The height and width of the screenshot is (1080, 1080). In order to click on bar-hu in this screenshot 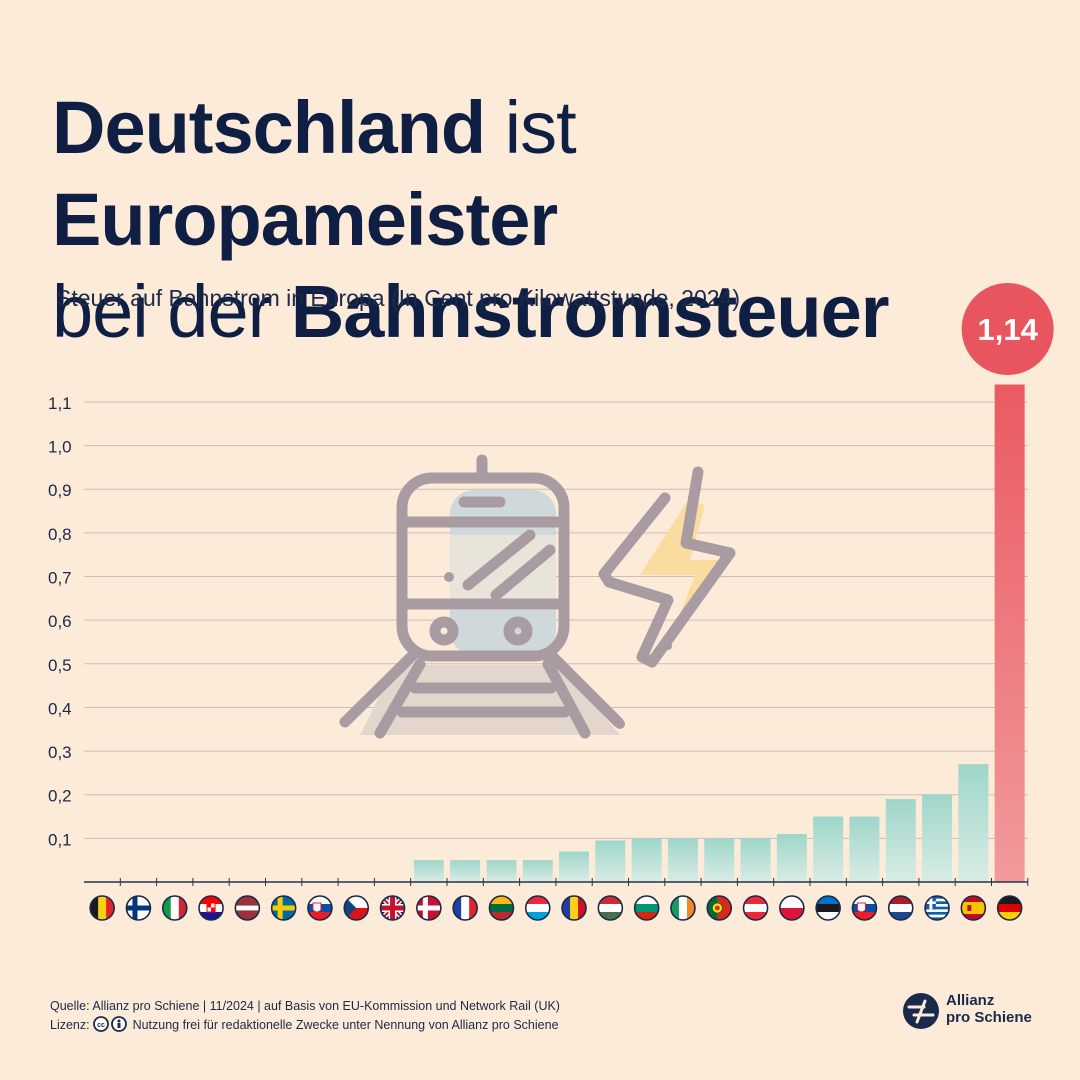, I will do `click(610, 861)`.